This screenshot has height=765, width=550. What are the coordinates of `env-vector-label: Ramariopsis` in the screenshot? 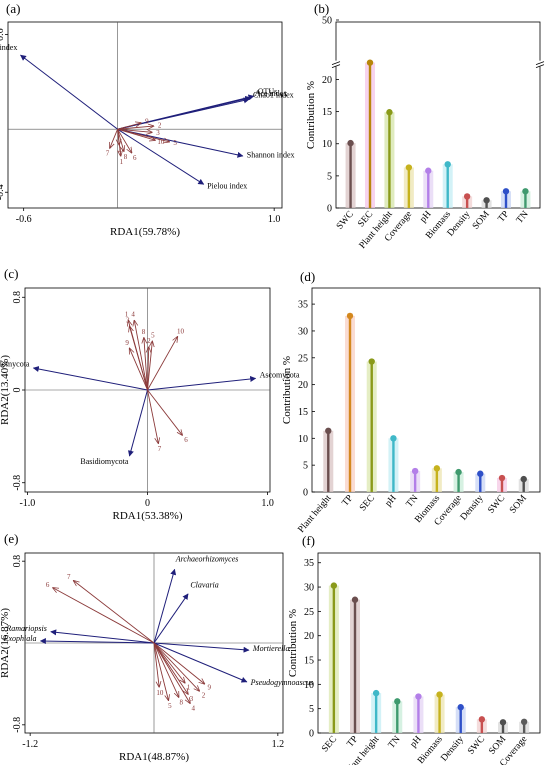 It's located at (25, 628).